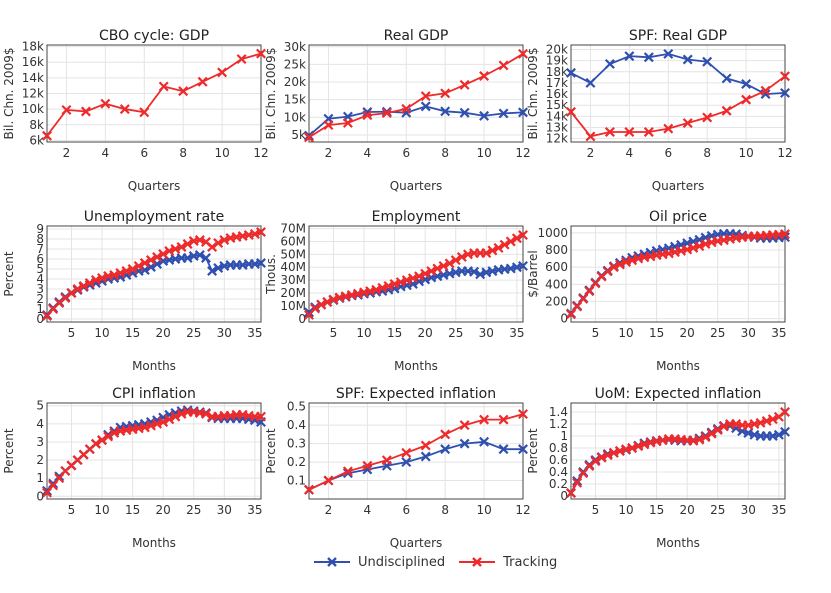 Image resolution: width=831 pixels, height=593 pixels. What do you see at coordinates (558, 412) in the screenshot?
I see `y-tick-label: 1.4` at bounding box center [558, 412].